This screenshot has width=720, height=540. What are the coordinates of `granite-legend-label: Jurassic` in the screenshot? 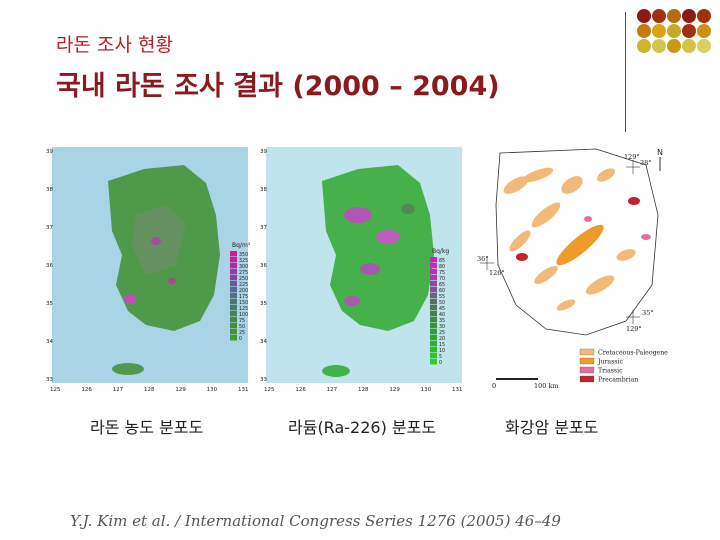 It's located at (610, 362).